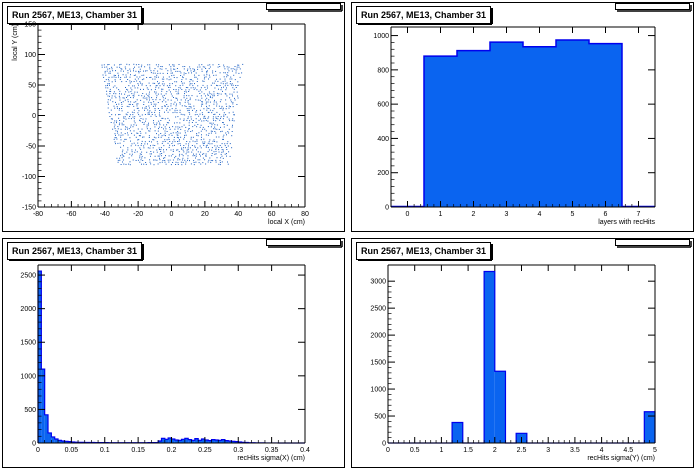 The width and height of the screenshot is (696, 472). I want to click on x-tick-label: -60, so click(71, 214).